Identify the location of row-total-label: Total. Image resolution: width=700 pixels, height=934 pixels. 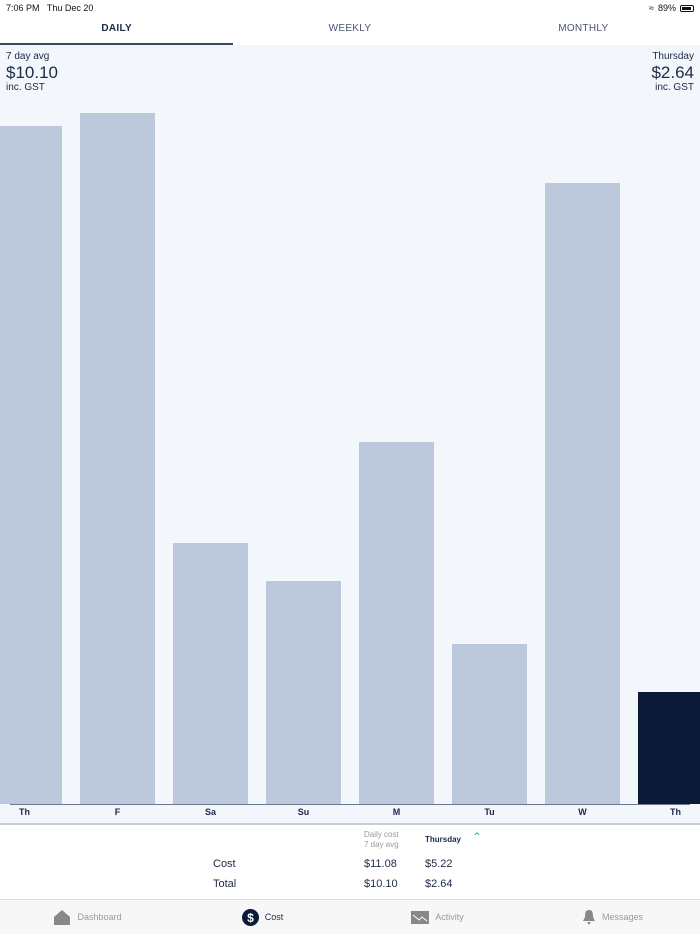
(225, 884).